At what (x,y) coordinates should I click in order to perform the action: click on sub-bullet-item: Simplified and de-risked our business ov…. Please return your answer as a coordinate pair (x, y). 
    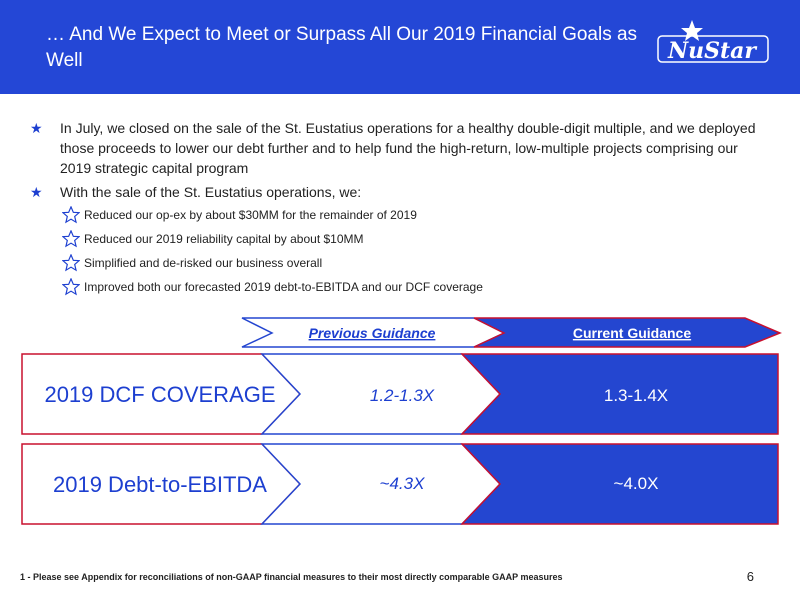
    Looking at the image, I should click on (416, 263).